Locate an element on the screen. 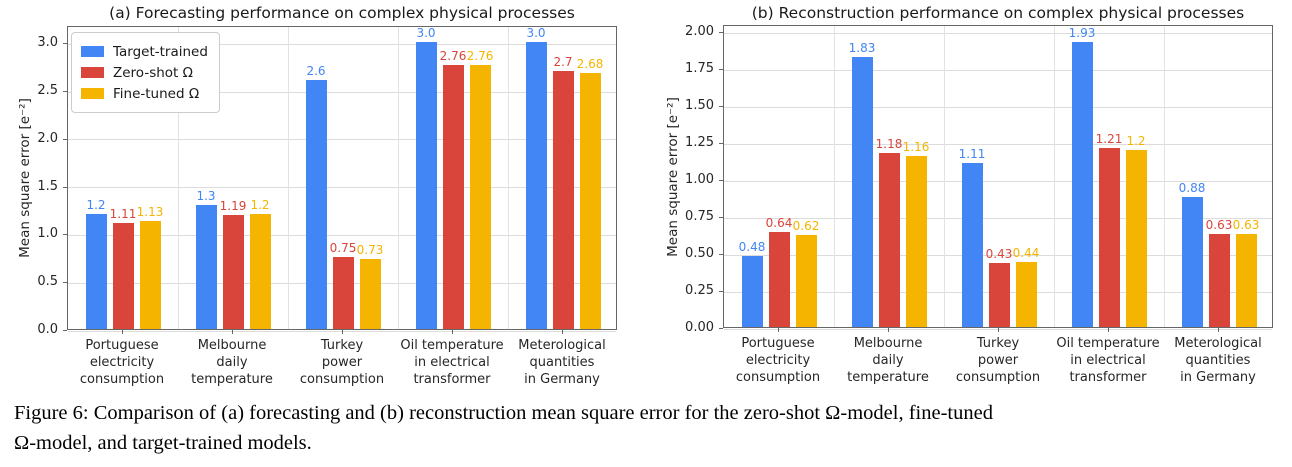 The image size is (1292, 467). y-tick-label: 3.0 is located at coordinates (47, 43).